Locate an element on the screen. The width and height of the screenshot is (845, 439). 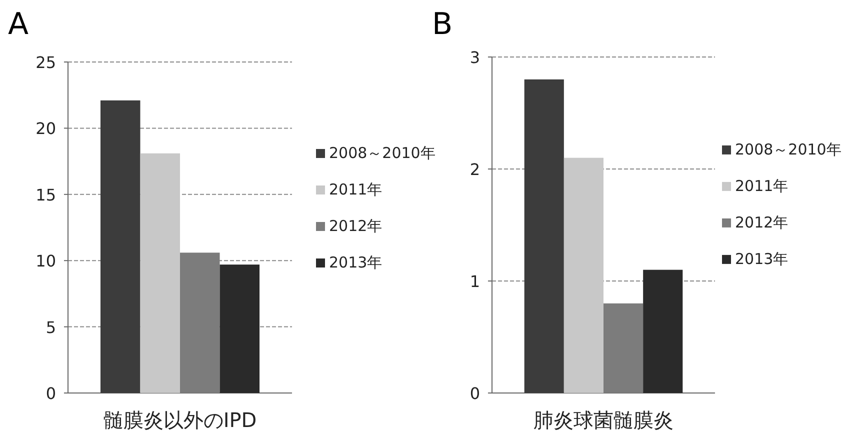
y-tick-label: 2 is located at coordinates (475, 169).